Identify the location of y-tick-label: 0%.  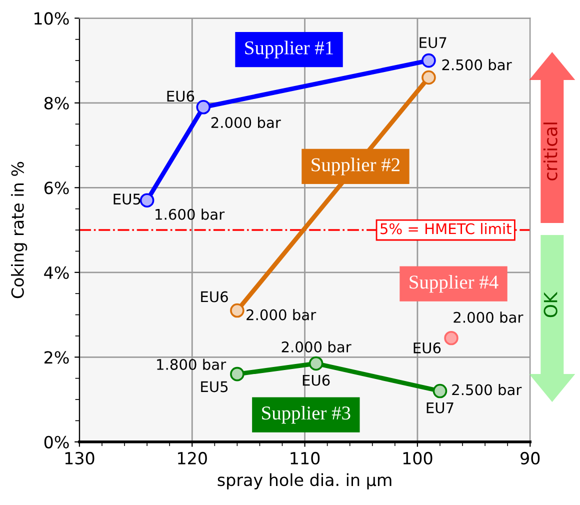
(56, 442).